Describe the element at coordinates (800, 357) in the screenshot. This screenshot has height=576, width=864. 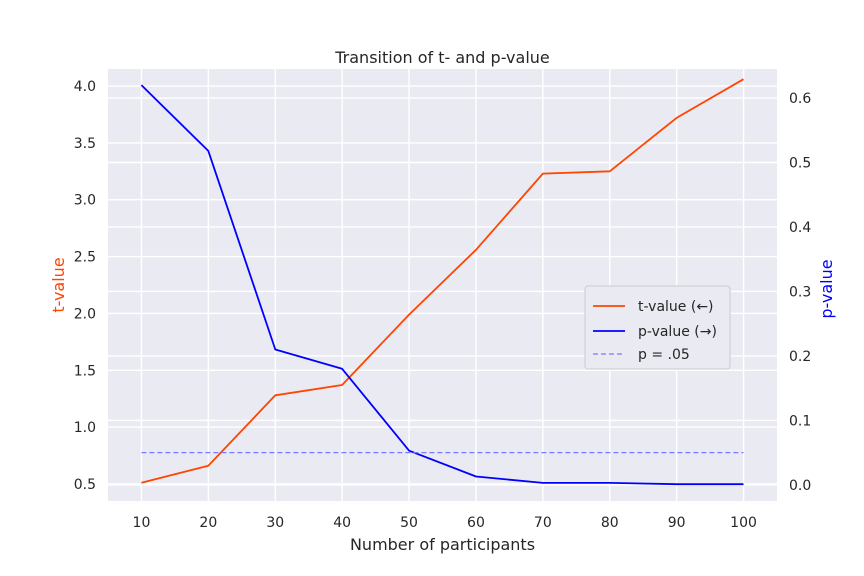
I see `y-right-tick-label: 0.2` at that location.